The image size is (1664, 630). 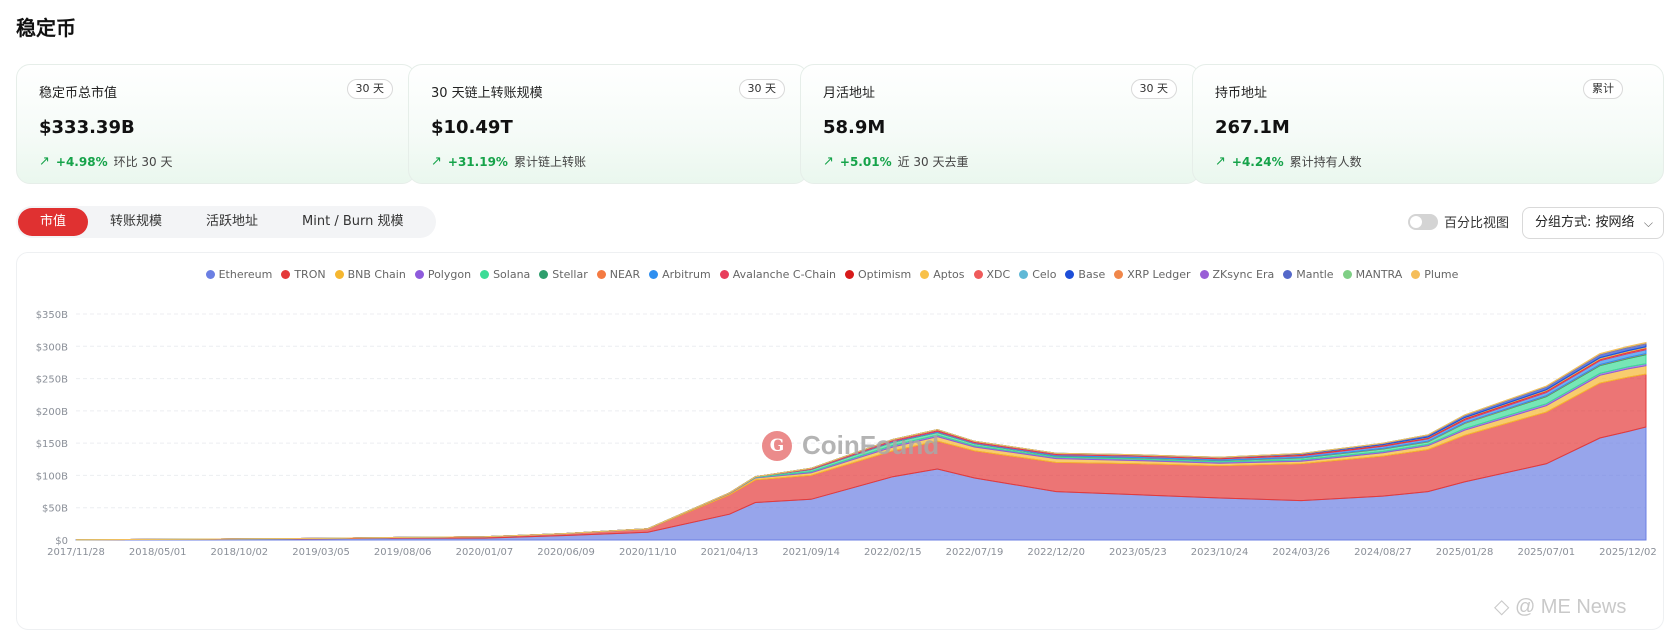 I want to click on legend-label: Stellar, so click(x=570, y=274).